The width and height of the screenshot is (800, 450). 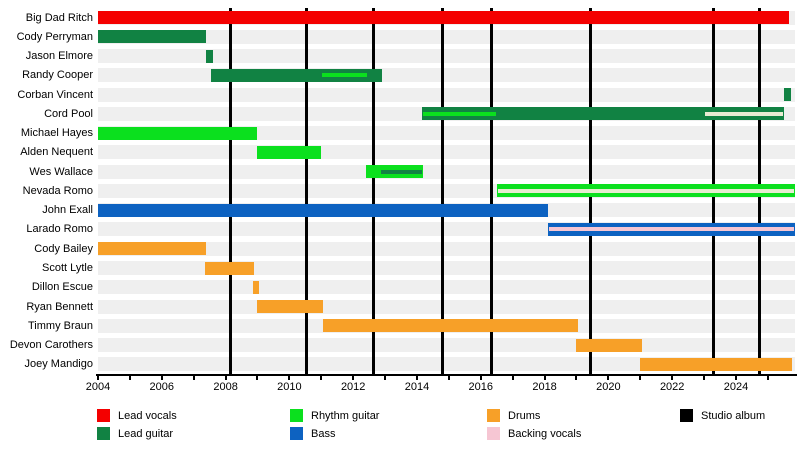 What do you see at coordinates (686, 415) in the screenshot?
I see `legend-swatch-studio_album` at bounding box center [686, 415].